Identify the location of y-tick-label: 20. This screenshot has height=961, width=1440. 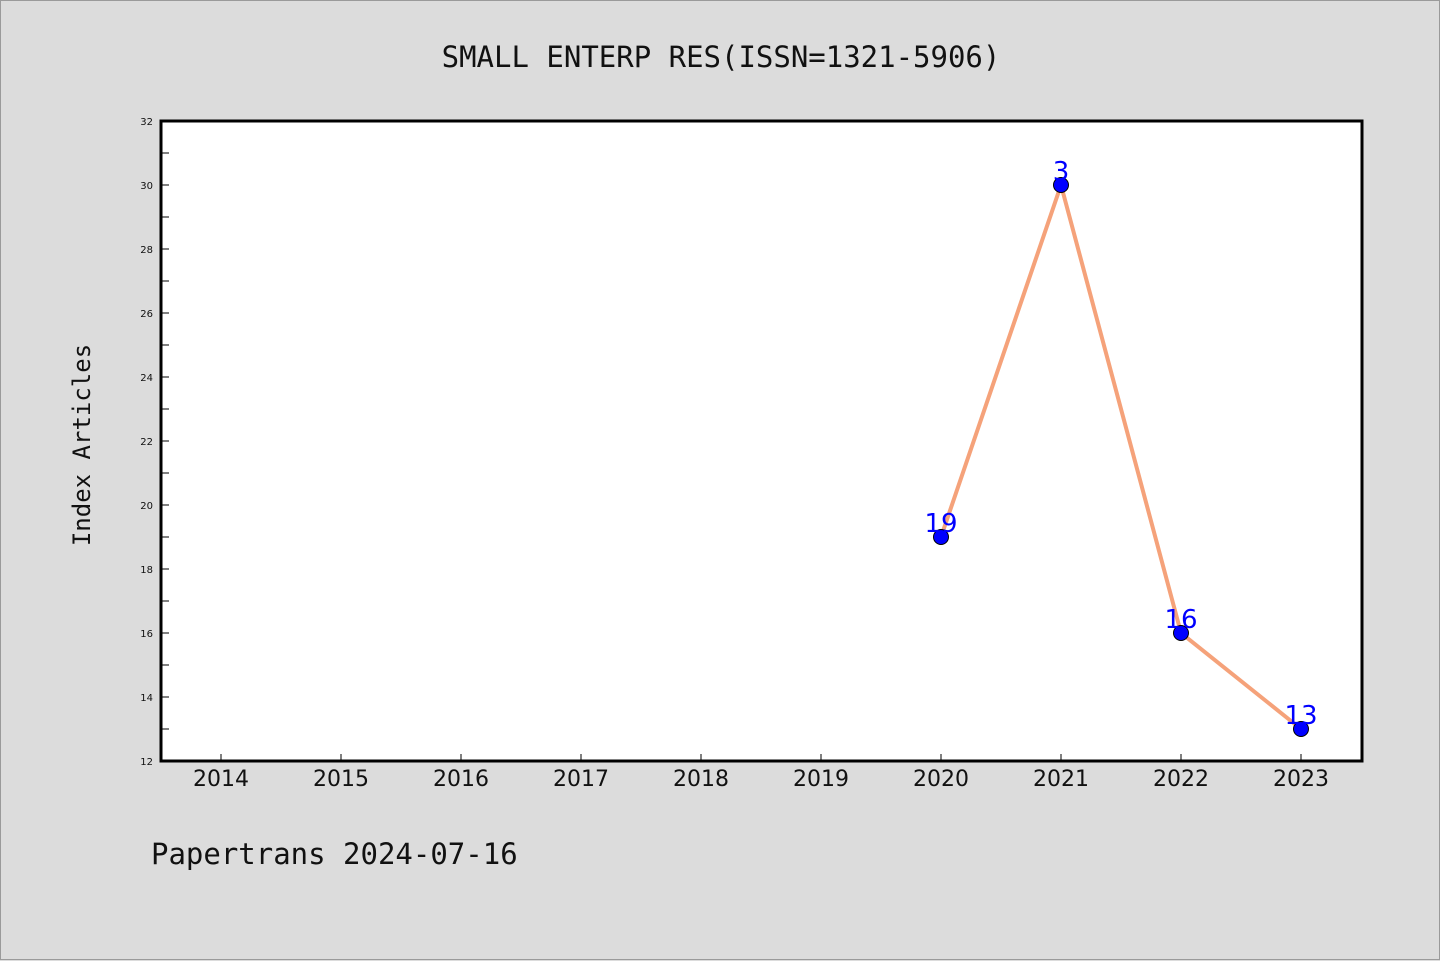
(146, 506).